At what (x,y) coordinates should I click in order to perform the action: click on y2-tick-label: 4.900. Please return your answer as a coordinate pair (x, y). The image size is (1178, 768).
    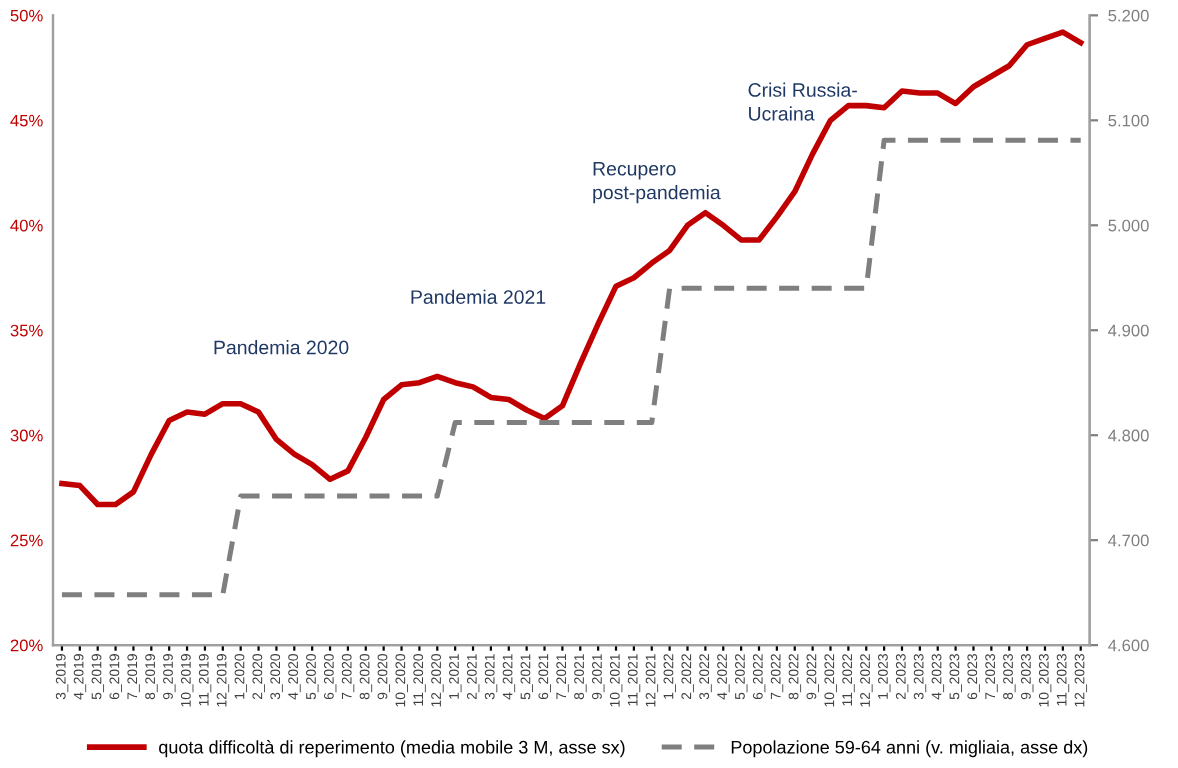
    Looking at the image, I should click on (1128, 330).